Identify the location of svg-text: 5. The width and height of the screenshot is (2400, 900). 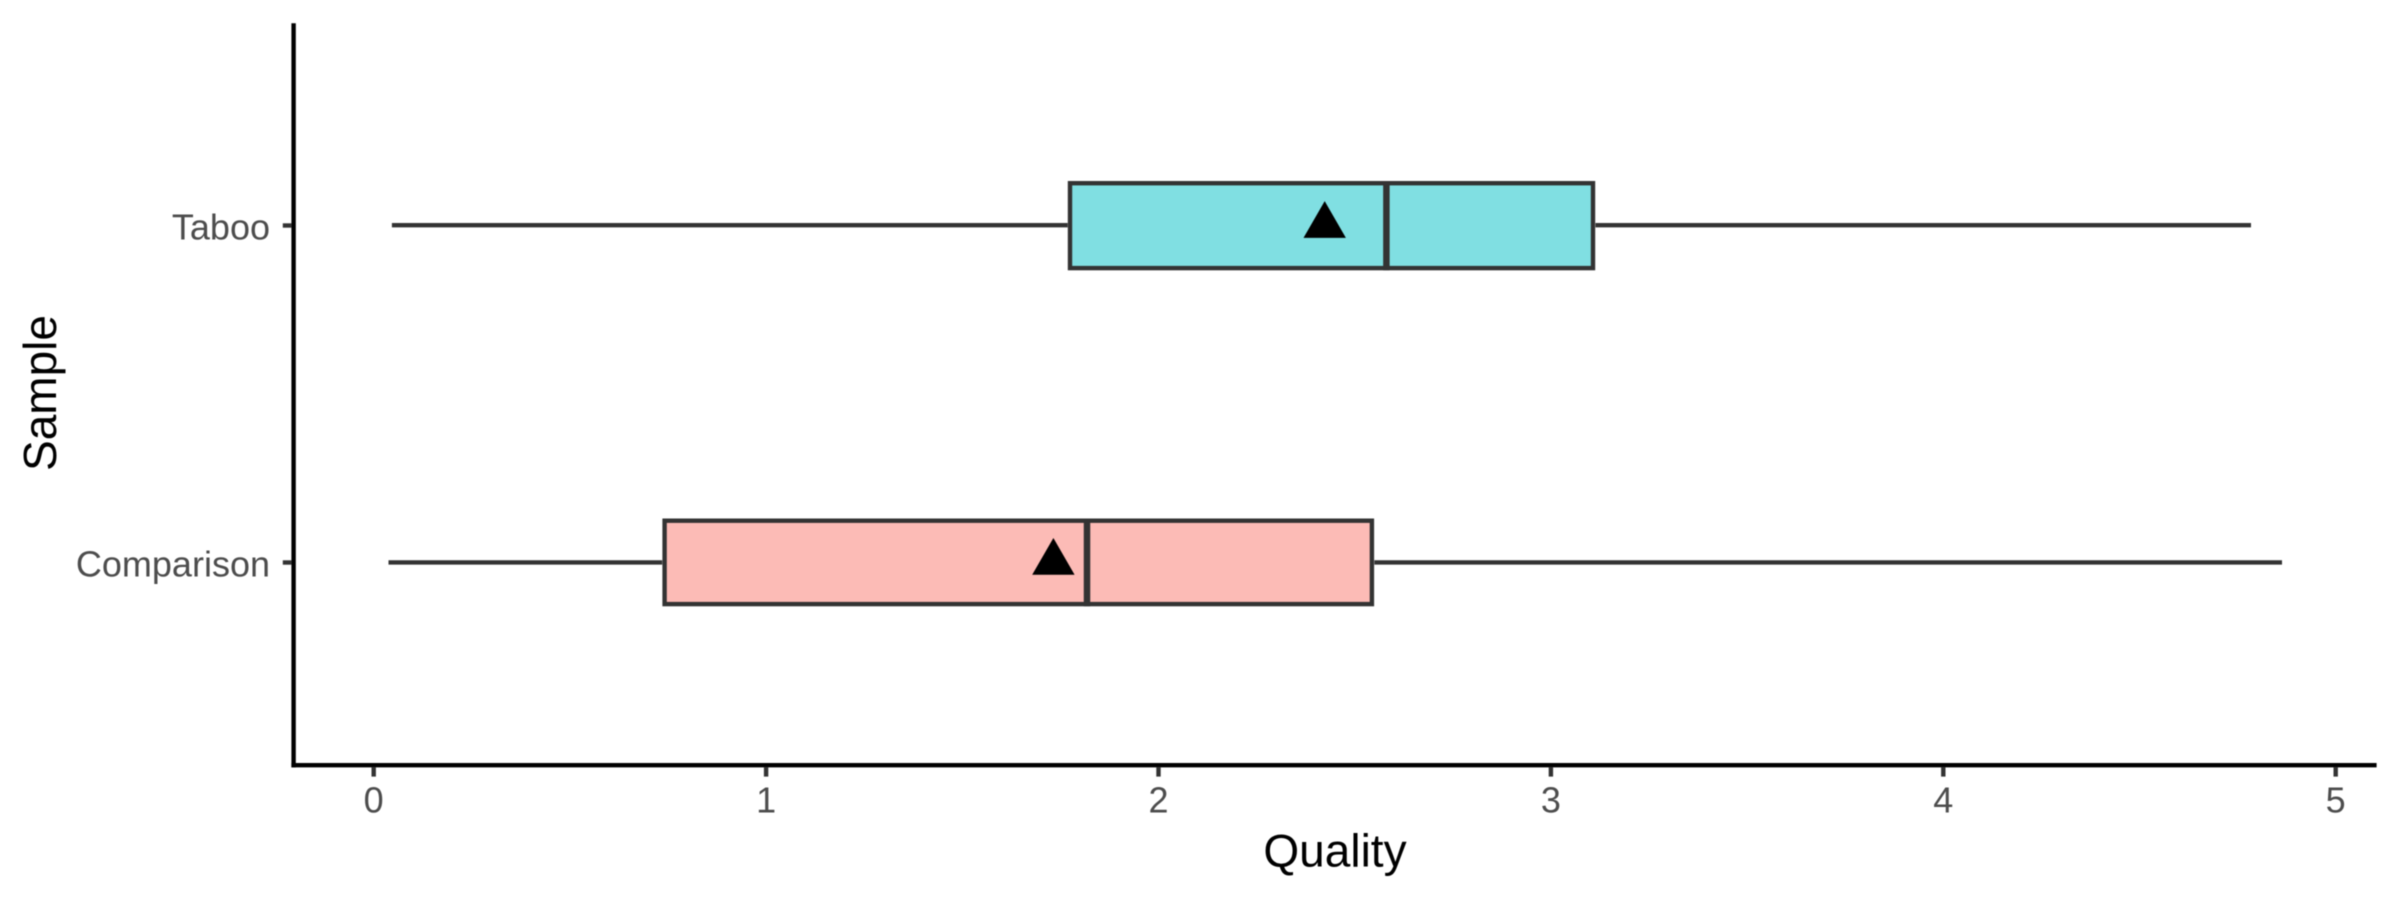
(2336, 800).